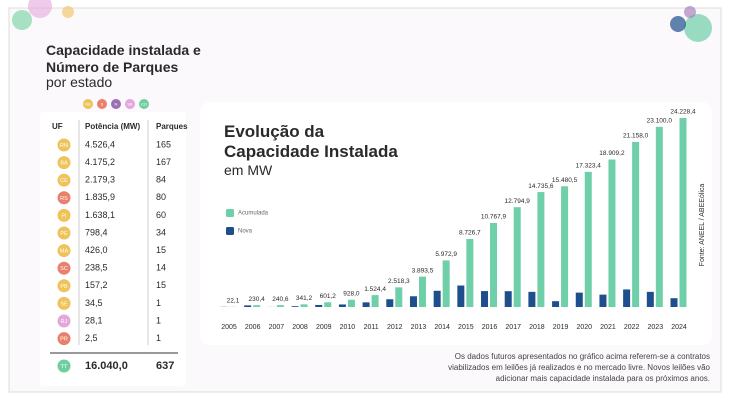 Image resolution: width=731 pixels, height=400 pixels. Describe the element at coordinates (96, 285) in the screenshot. I see `power: 157,2` at that location.